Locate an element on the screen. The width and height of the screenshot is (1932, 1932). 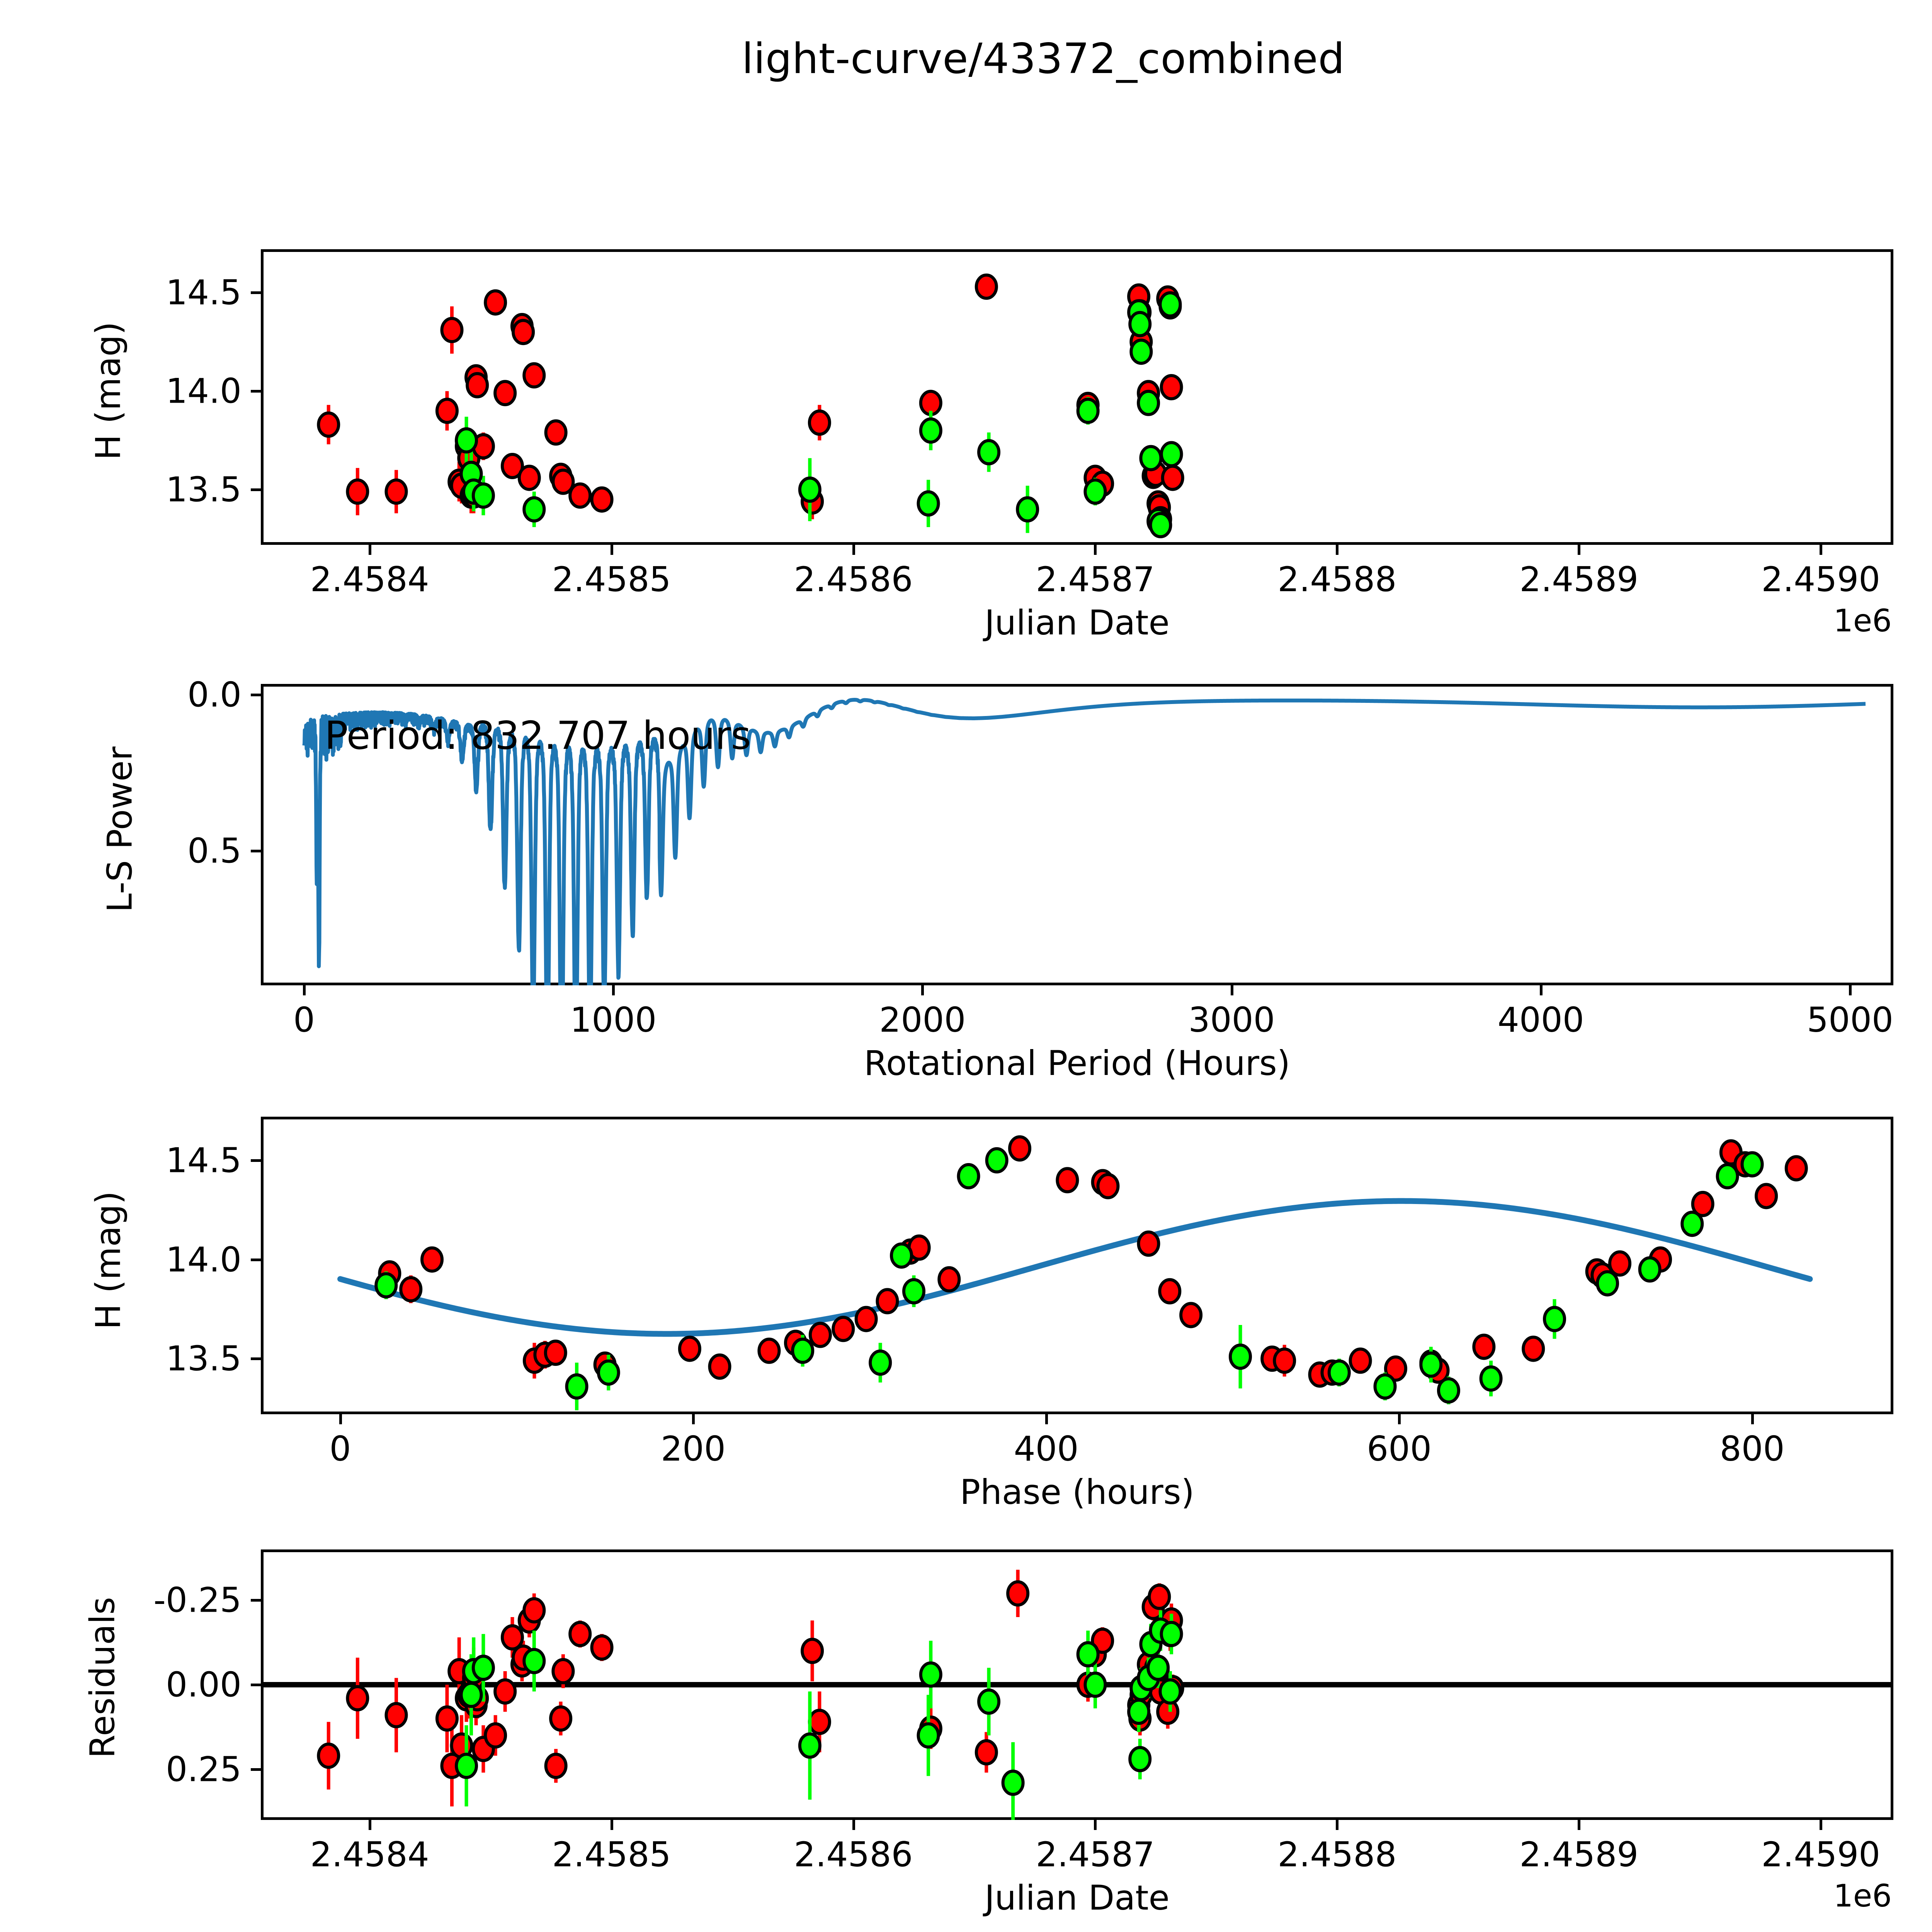
lightcurve-ytick: 14.0 is located at coordinates (204, 391).